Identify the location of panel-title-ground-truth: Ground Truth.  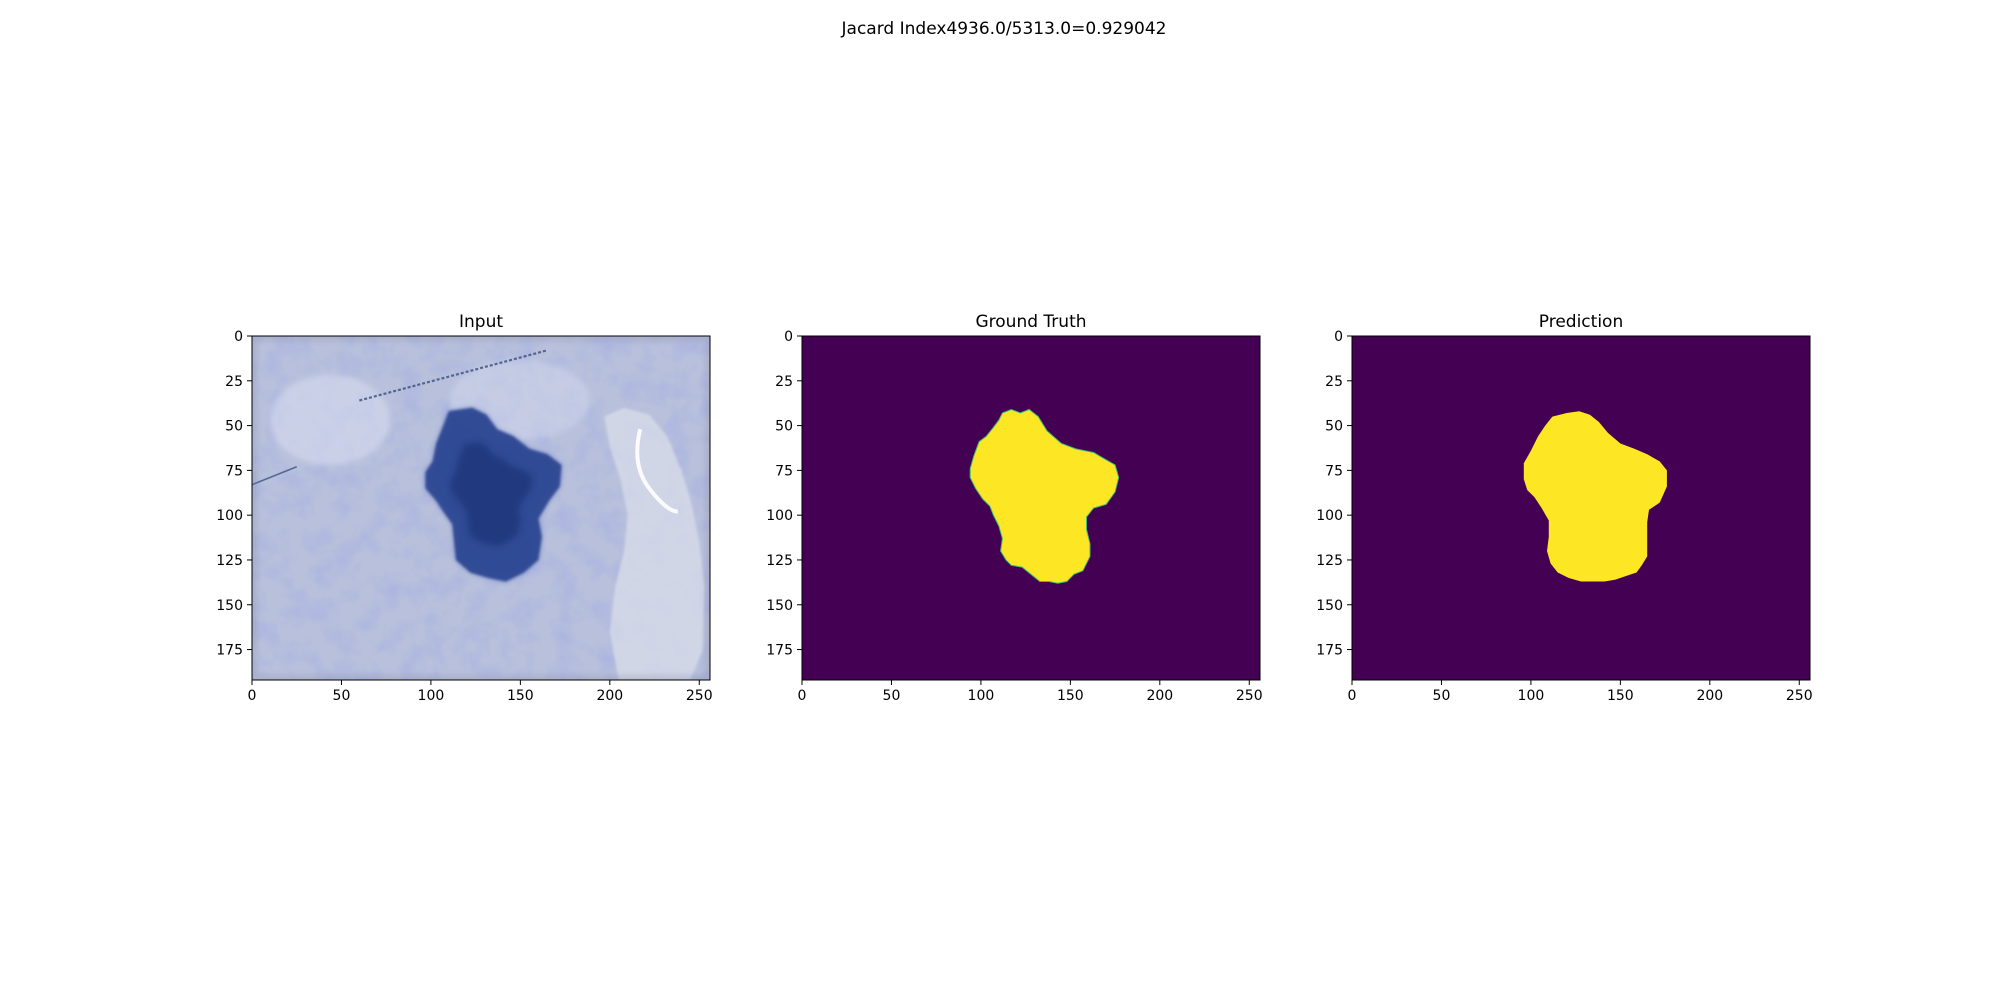
(1030, 322).